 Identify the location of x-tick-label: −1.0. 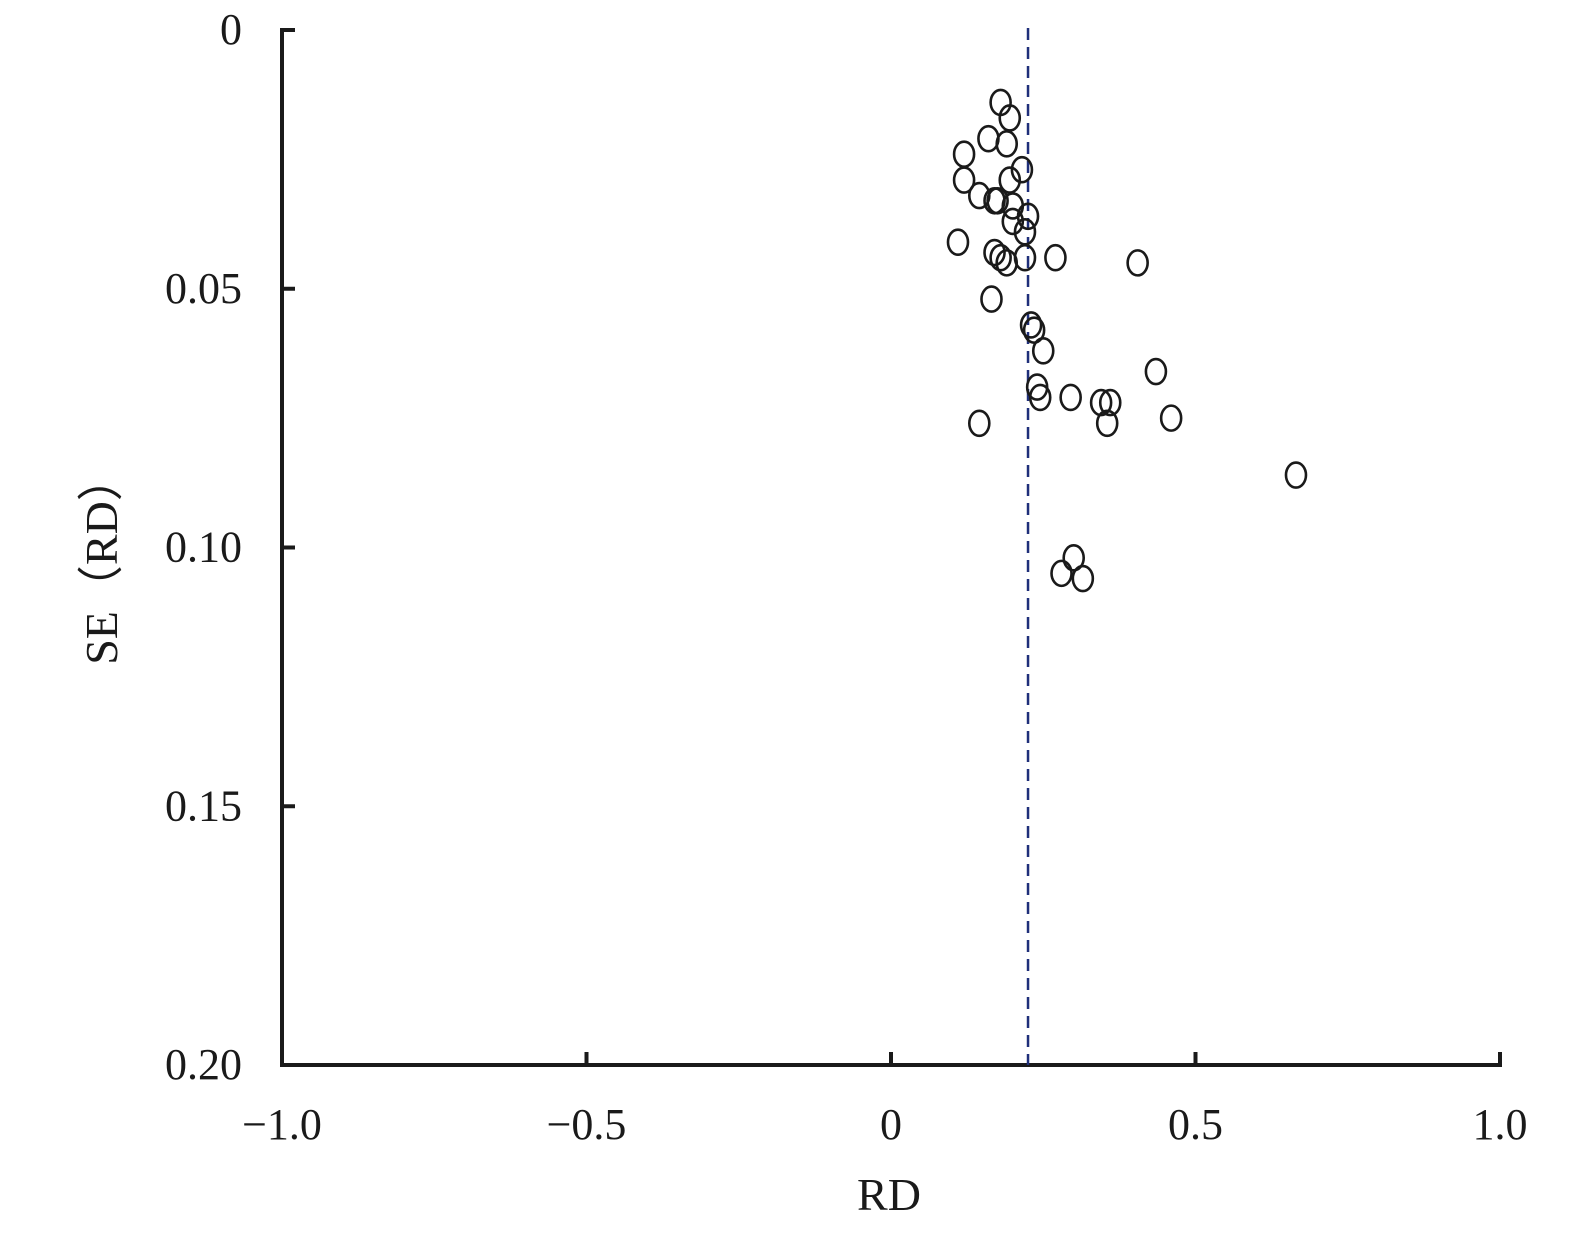
(282, 1124).